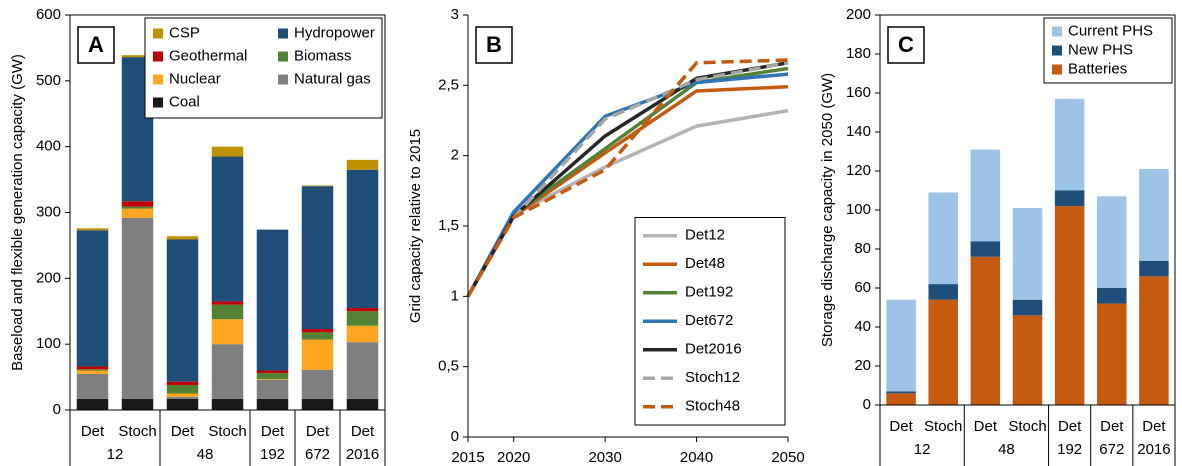  I want to click on x-tick-label: 2050, so click(787, 457).